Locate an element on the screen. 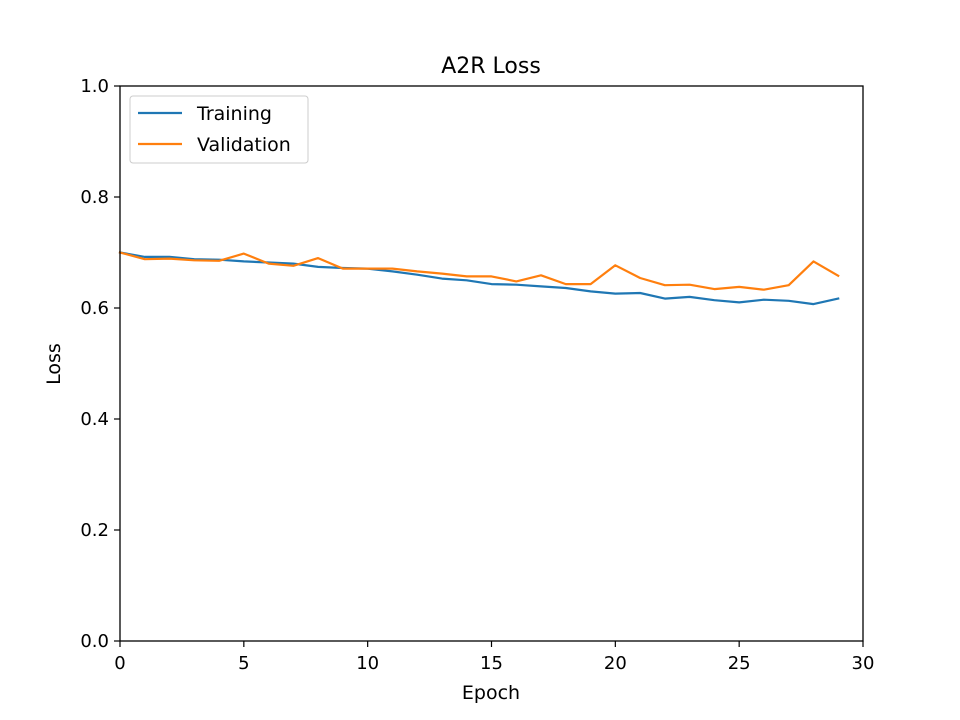 This screenshot has width=960, height=720. x-axis: 0 5 10 15 20 25 30 is located at coordinates (494, 657).